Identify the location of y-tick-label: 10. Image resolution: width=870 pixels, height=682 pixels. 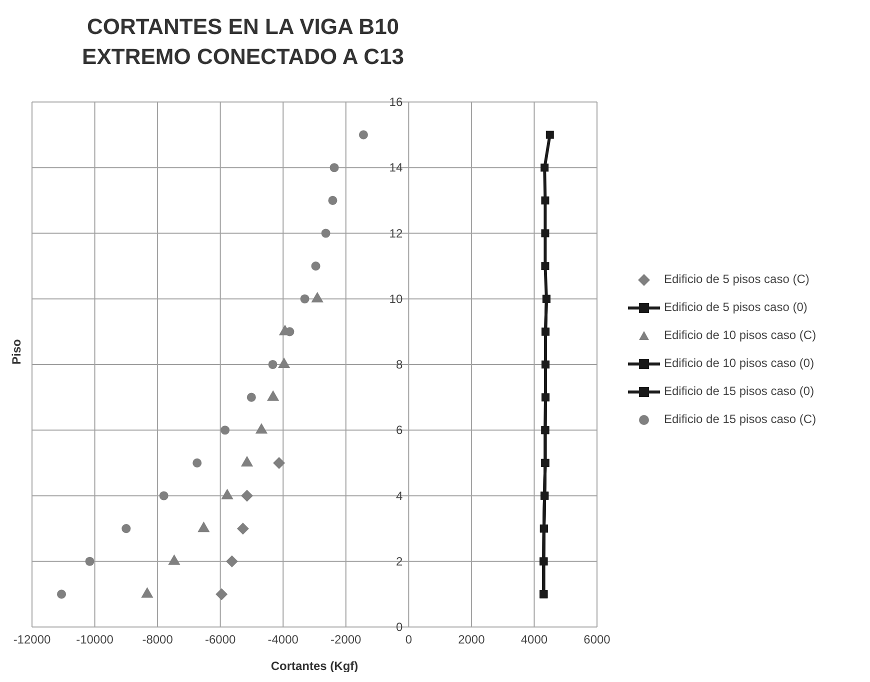
(396, 299).